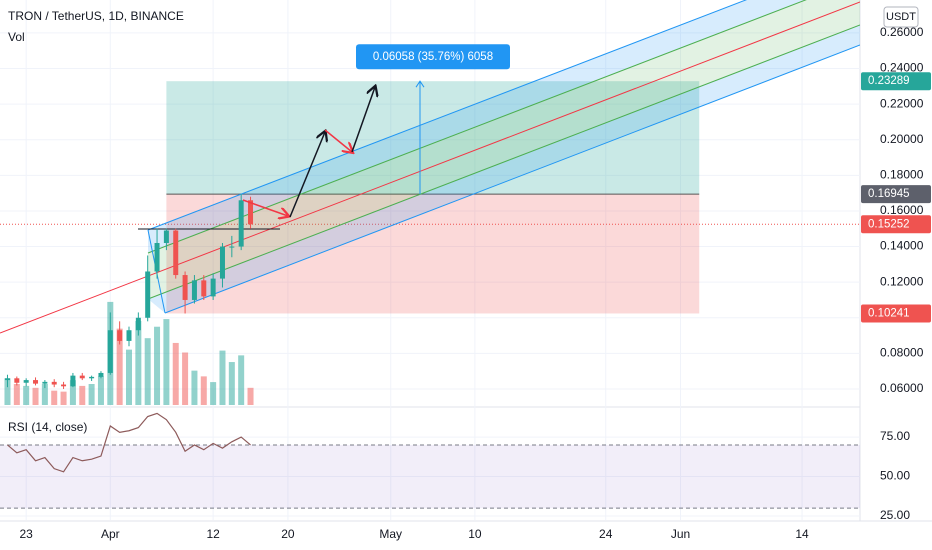 This screenshot has height=550, width=932. I want to click on y-tick-label: 0.08000, so click(902, 353).